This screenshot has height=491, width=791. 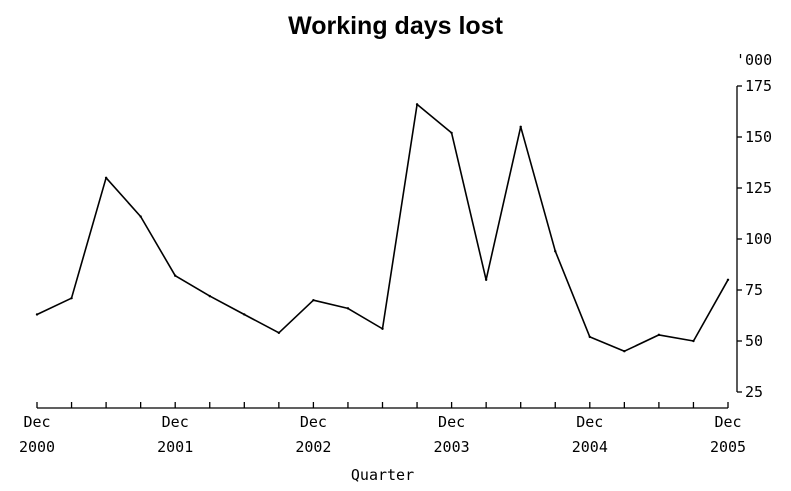 I want to click on y-tick-label: 175, so click(x=758, y=86).